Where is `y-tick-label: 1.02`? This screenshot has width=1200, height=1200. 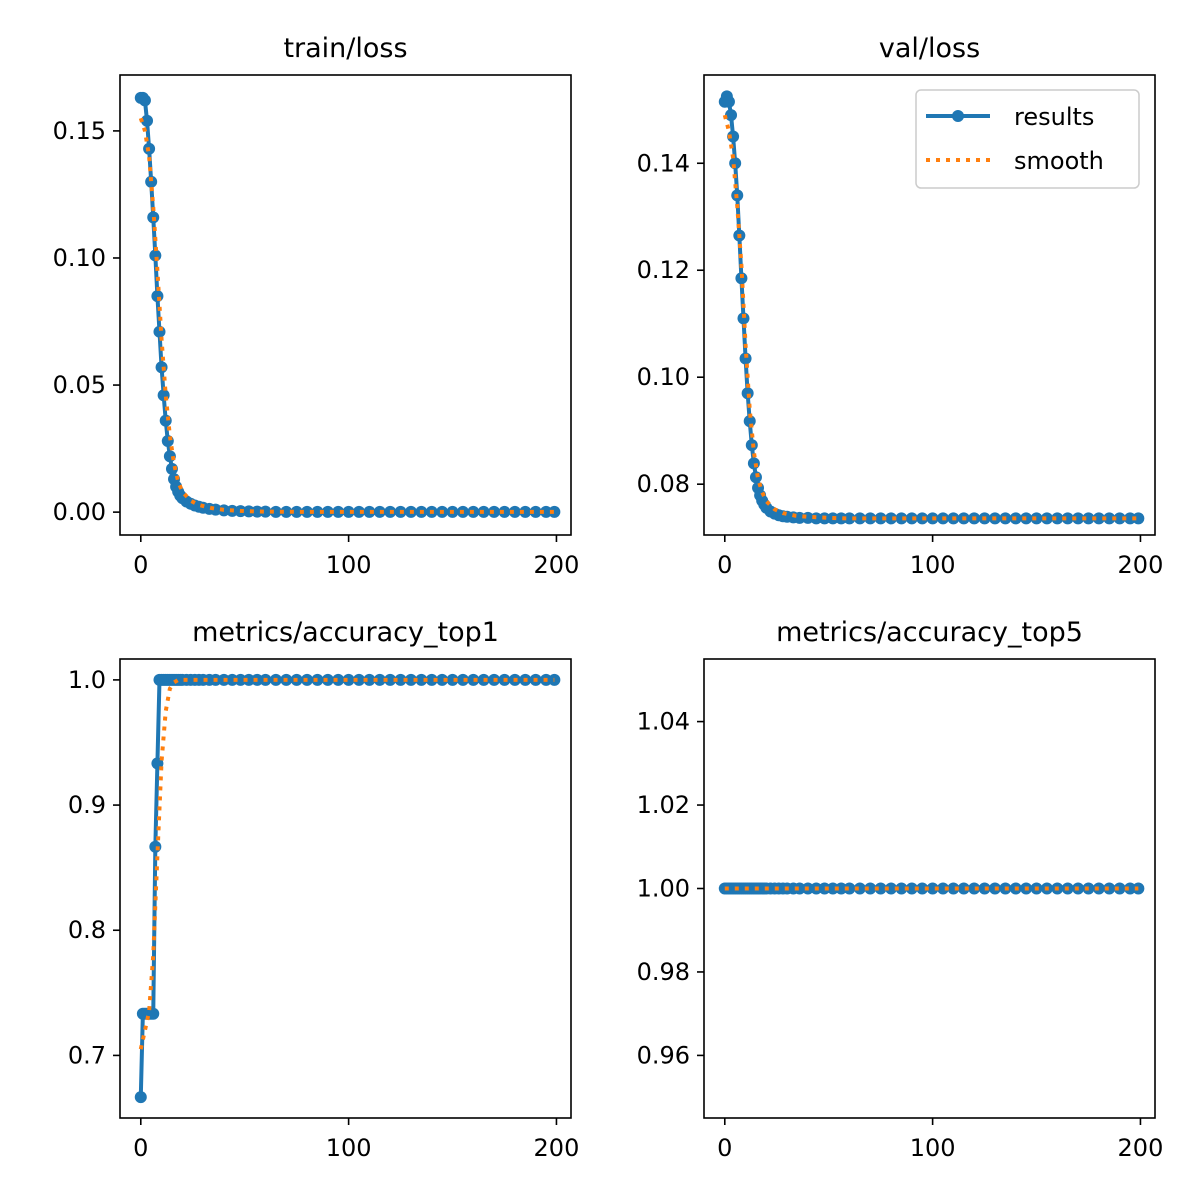
y-tick-label: 1.02 is located at coordinates (663, 805).